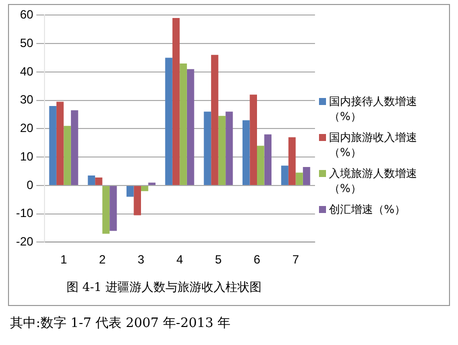  What do you see at coordinates (121, 323) in the screenshot?
I see `text: 其中:数字 1-7 代表 2007 年-2013 年` at bounding box center [121, 323].